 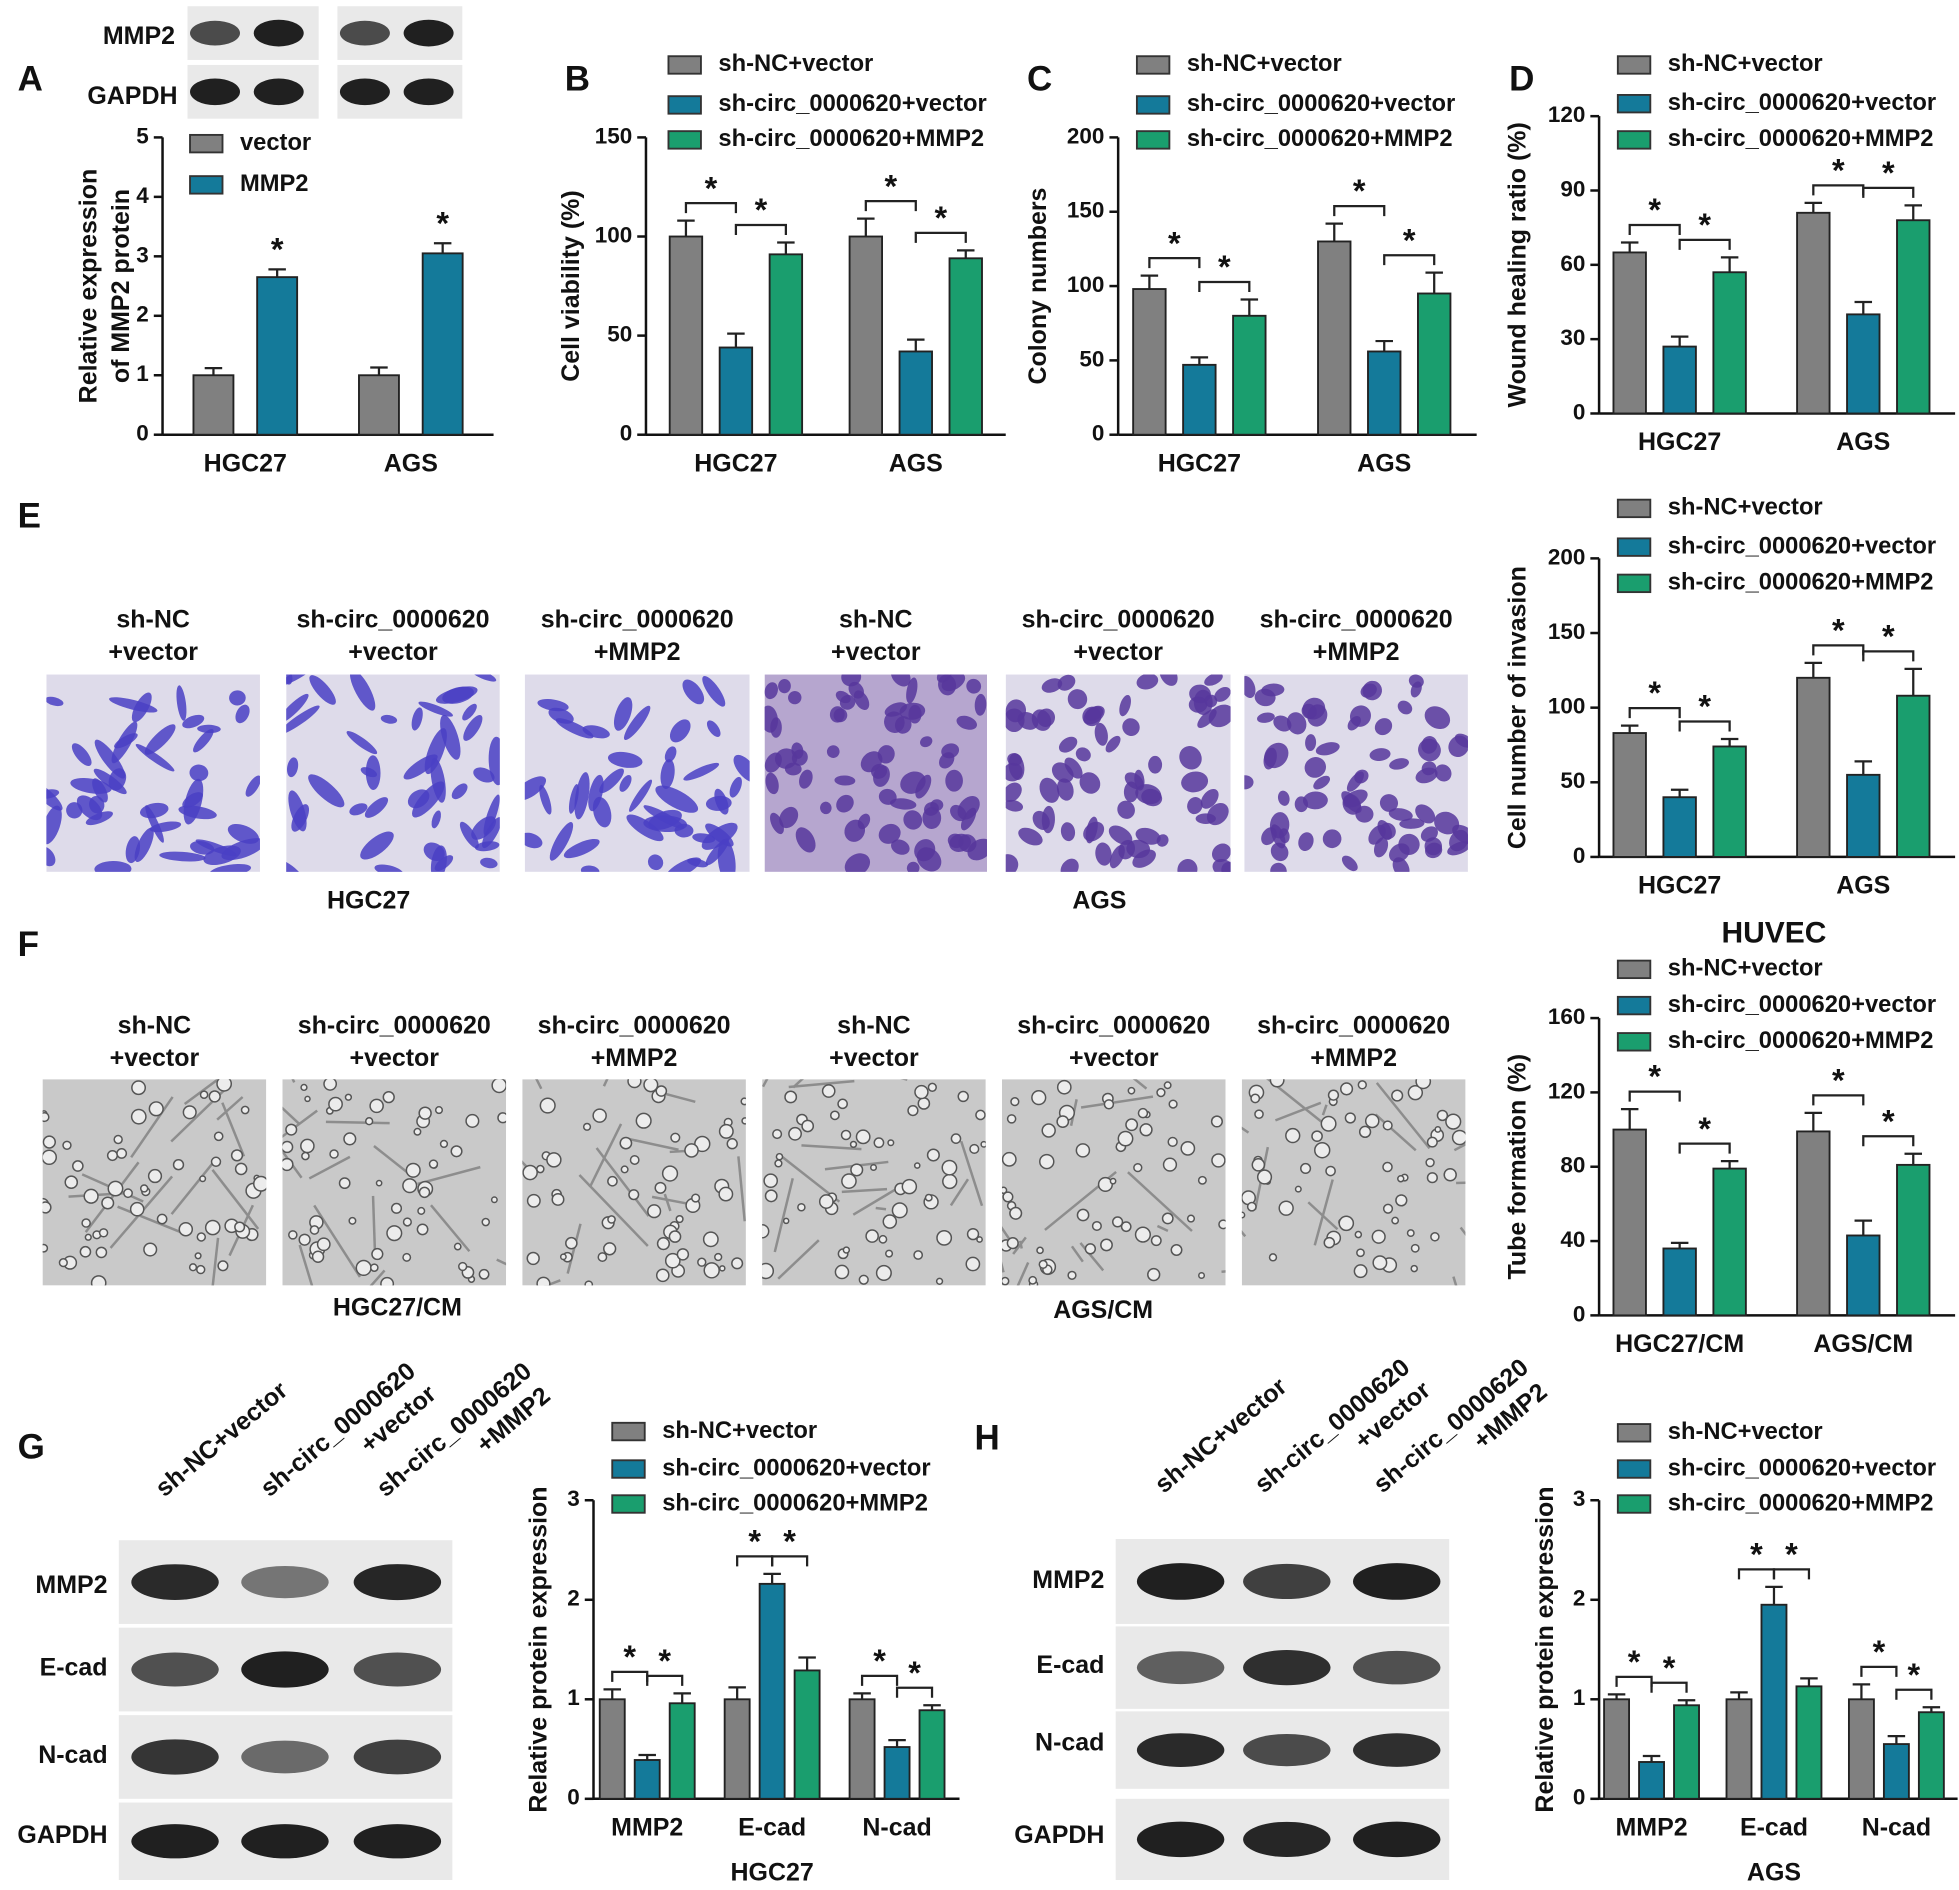 I want to click on image-label: +MMP2, so click(x=1353, y=1058).